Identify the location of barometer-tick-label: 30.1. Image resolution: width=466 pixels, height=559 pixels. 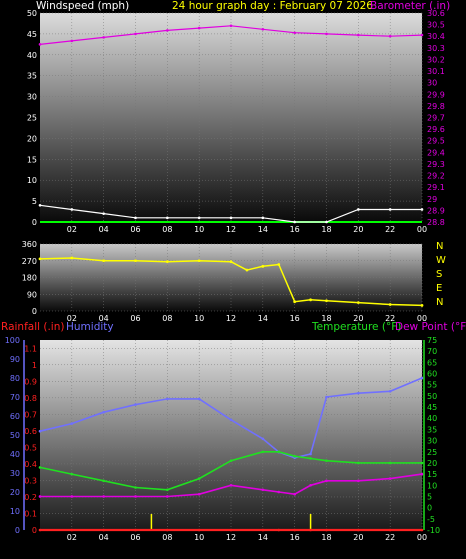
(436, 71).